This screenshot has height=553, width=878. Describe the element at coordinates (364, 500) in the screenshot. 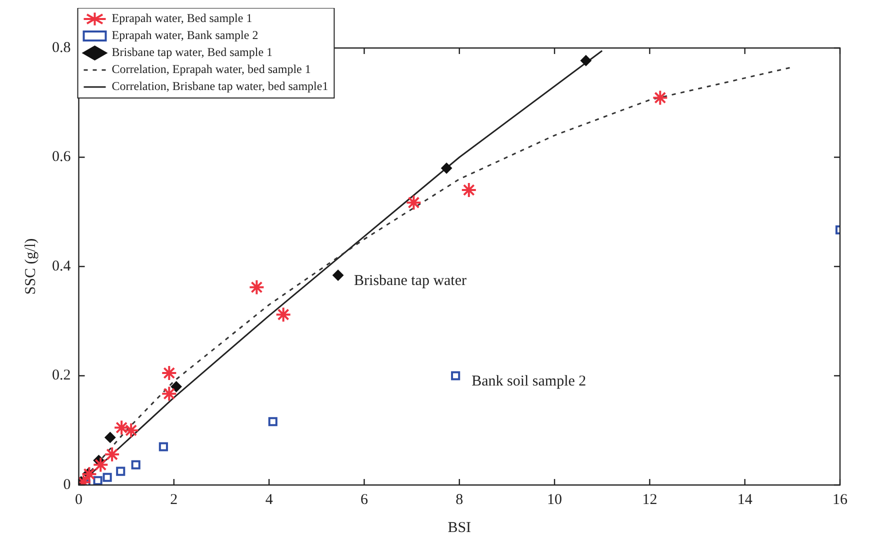

I see `x-tick-label: 6` at that location.